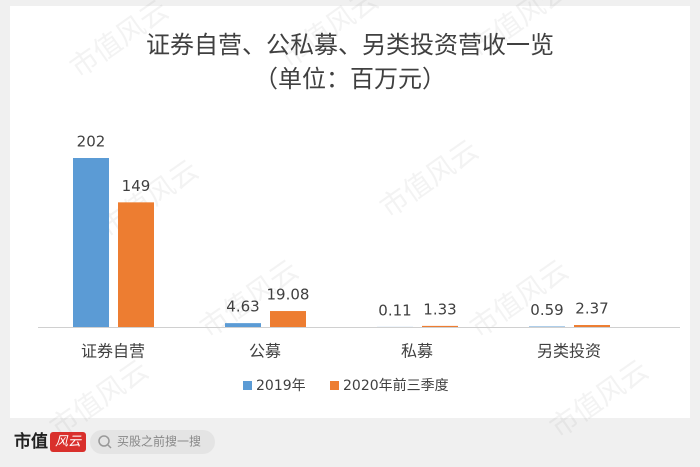 Image resolution: width=700 pixels, height=467 pixels. What do you see at coordinates (417, 351) in the screenshot?
I see `x-tick-label: 私募` at bounding box center [417, 351].